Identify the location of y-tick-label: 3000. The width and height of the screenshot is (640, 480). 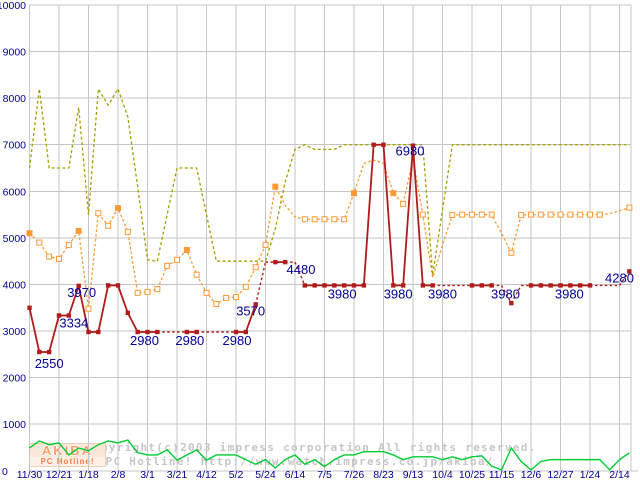
(15, 332).